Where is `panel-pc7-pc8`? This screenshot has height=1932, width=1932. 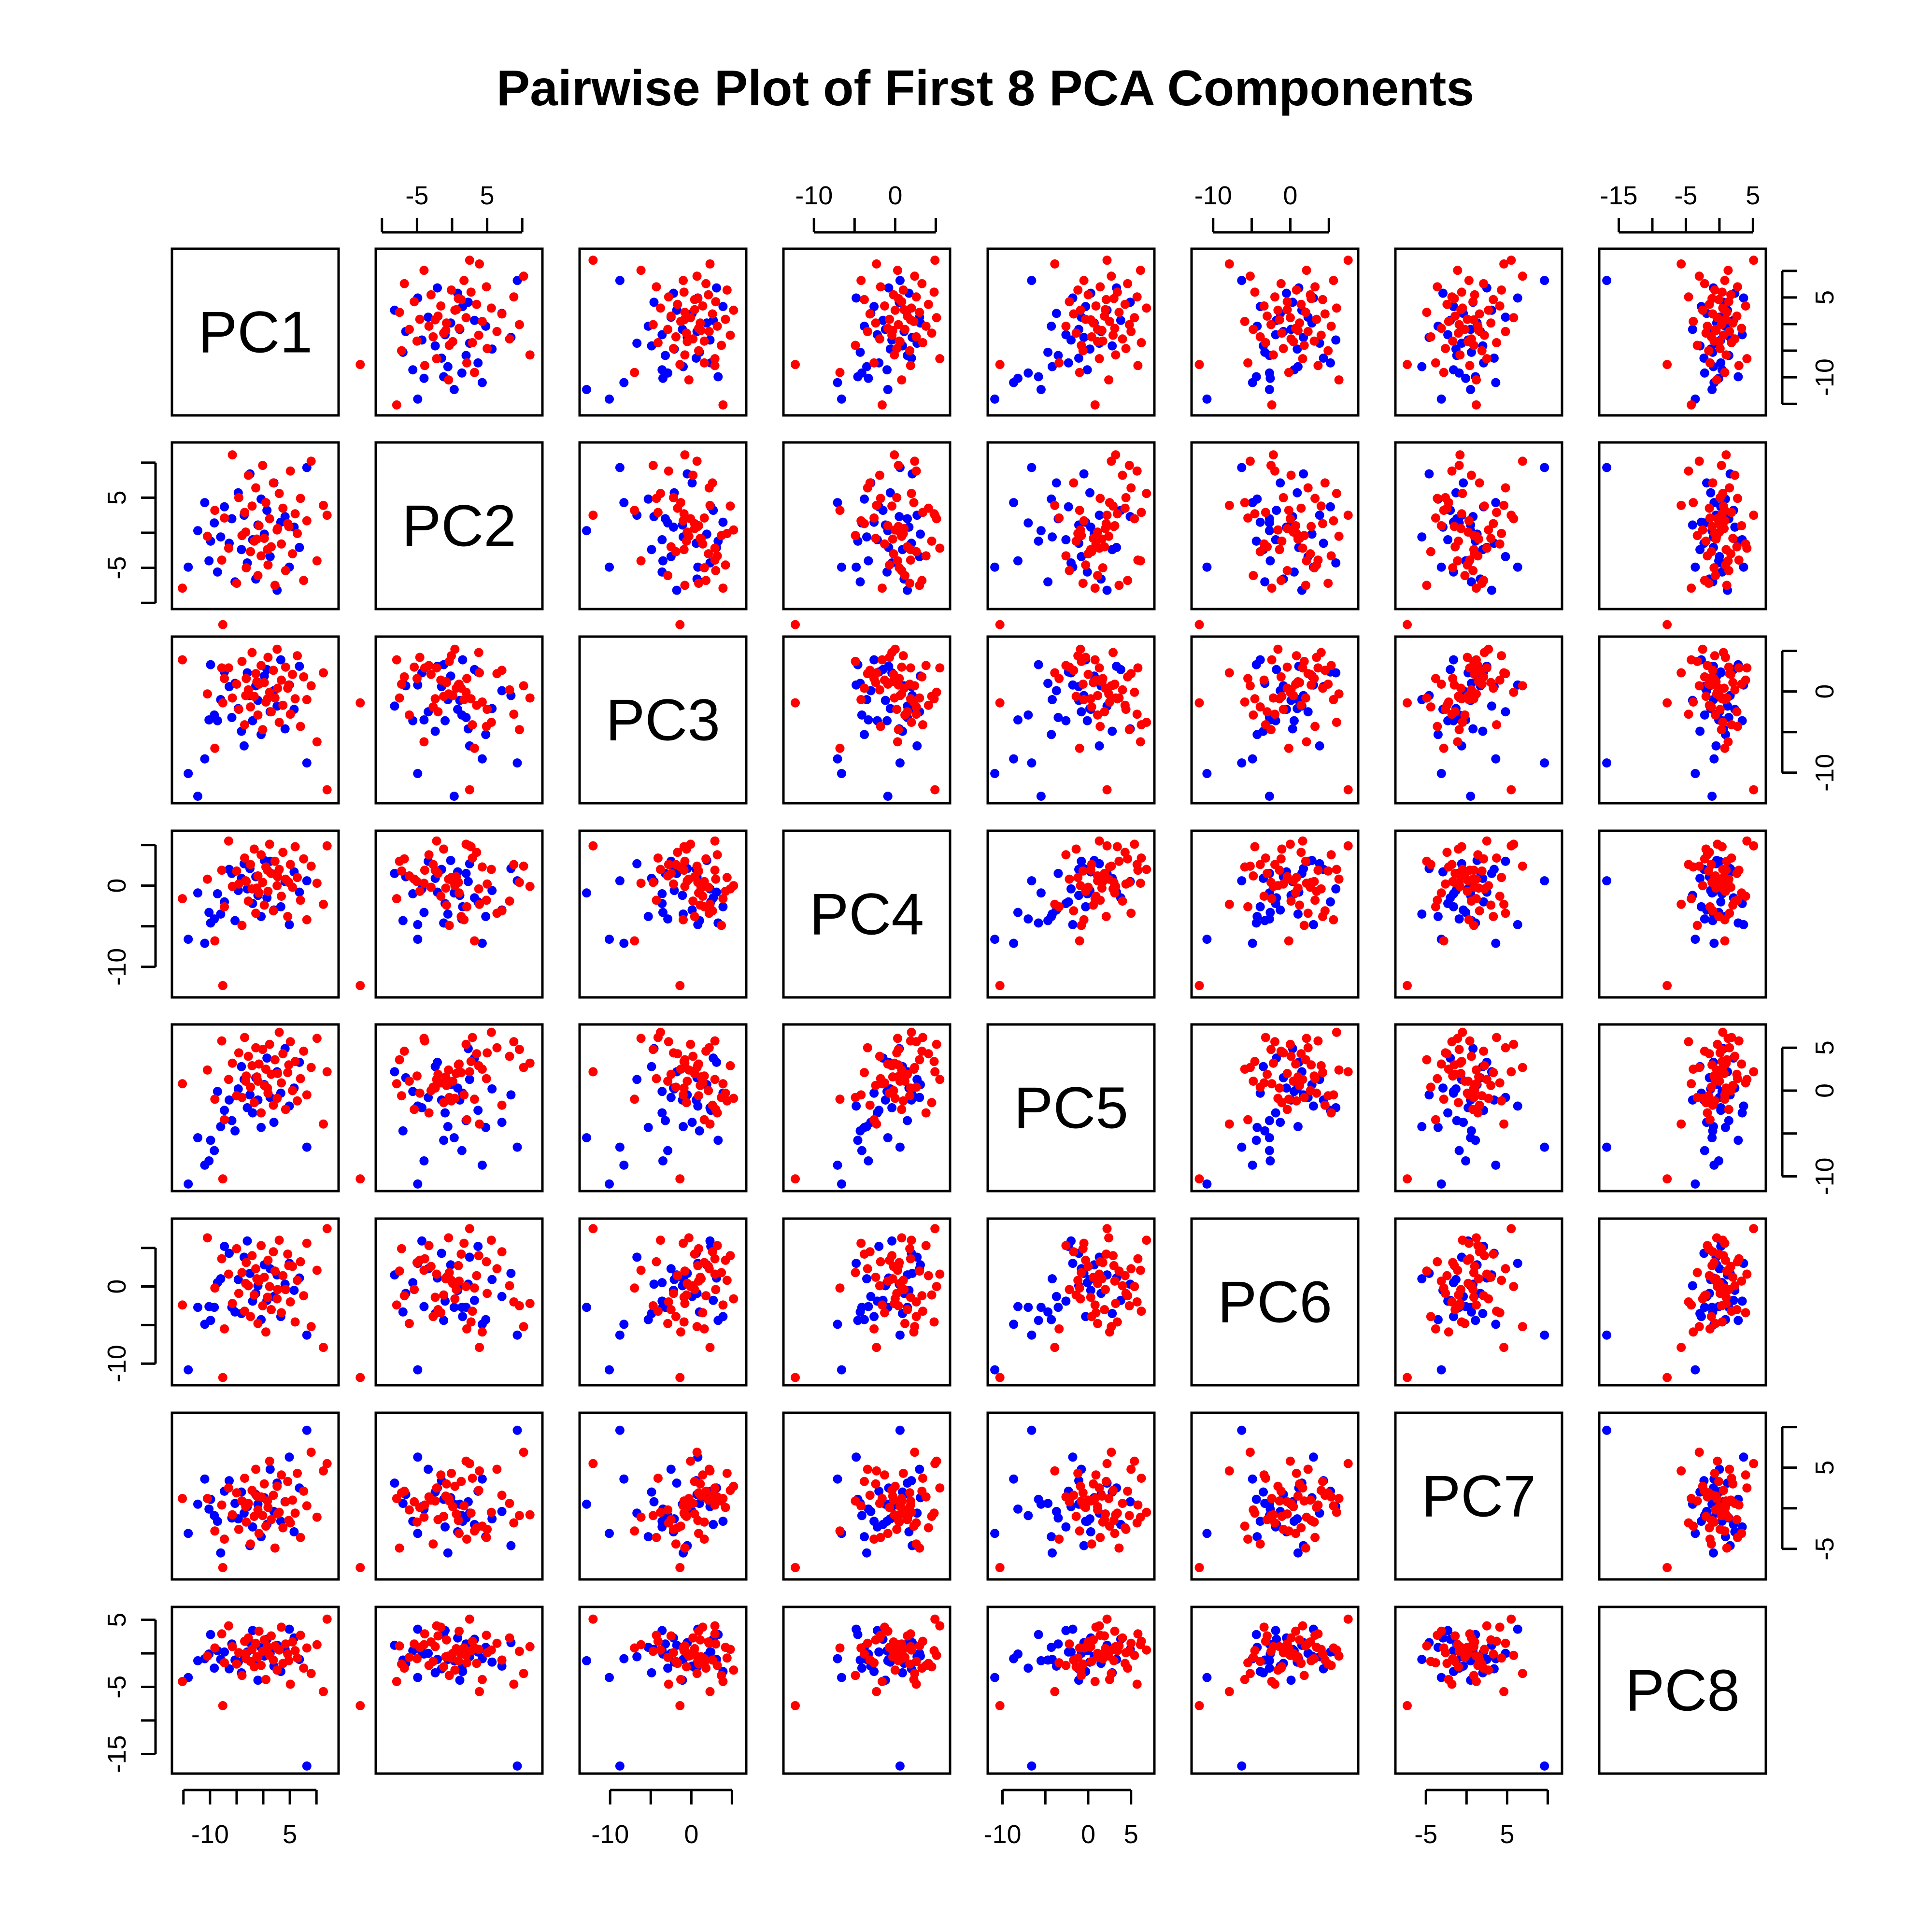 panel-pc7-pc8 is located at coordinates (1682, 1496).